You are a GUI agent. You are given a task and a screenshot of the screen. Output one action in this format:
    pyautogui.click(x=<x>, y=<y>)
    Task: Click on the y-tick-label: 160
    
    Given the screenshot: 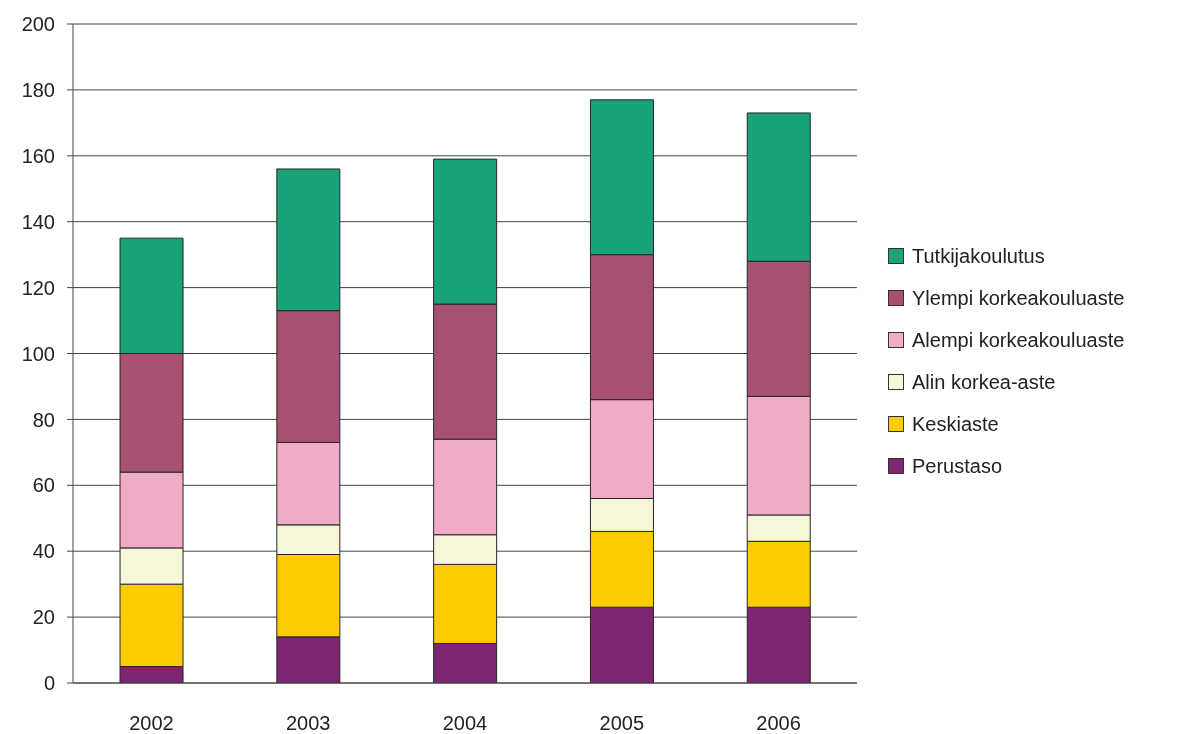 What is the action you would take?
    pyautogui.click(x=38, y=155)
    